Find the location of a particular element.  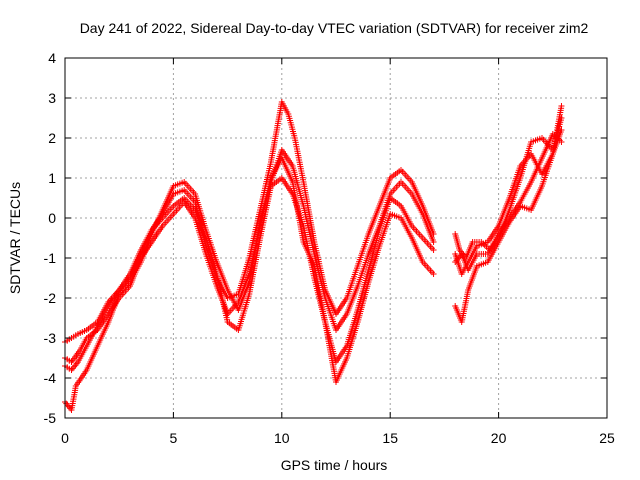

x-tick-label: 20 is located at coordinates (499, 438).